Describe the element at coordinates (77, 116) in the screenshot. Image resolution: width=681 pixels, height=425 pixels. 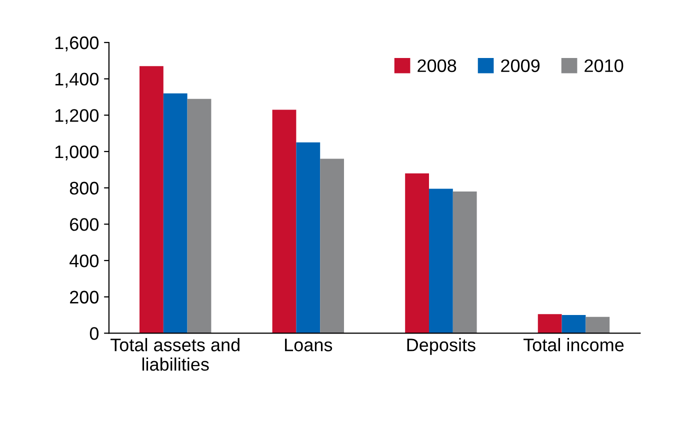
I see `y-tick-label: 1,200` at that location.